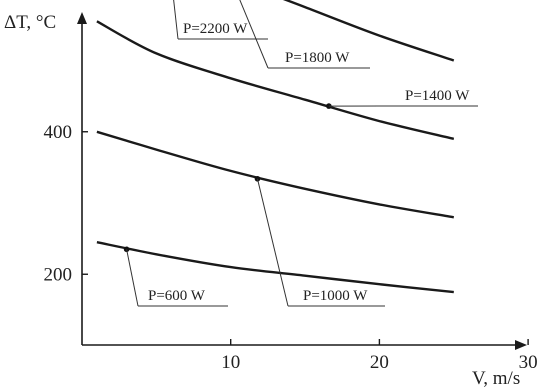 The height and width of the screenshot is (389, 541). Describe the element at coordinates (230, 362) in the screenshot. I see `x-tick-label: 10` at that location.